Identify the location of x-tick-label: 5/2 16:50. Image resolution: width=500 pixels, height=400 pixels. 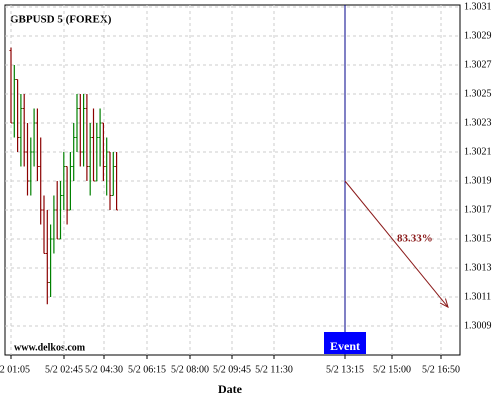
(441, 369).